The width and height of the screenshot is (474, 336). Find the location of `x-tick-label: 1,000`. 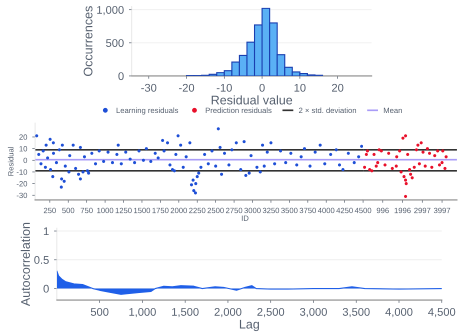

x-tick-label: 1,000 is located at coordinates (142, 313).